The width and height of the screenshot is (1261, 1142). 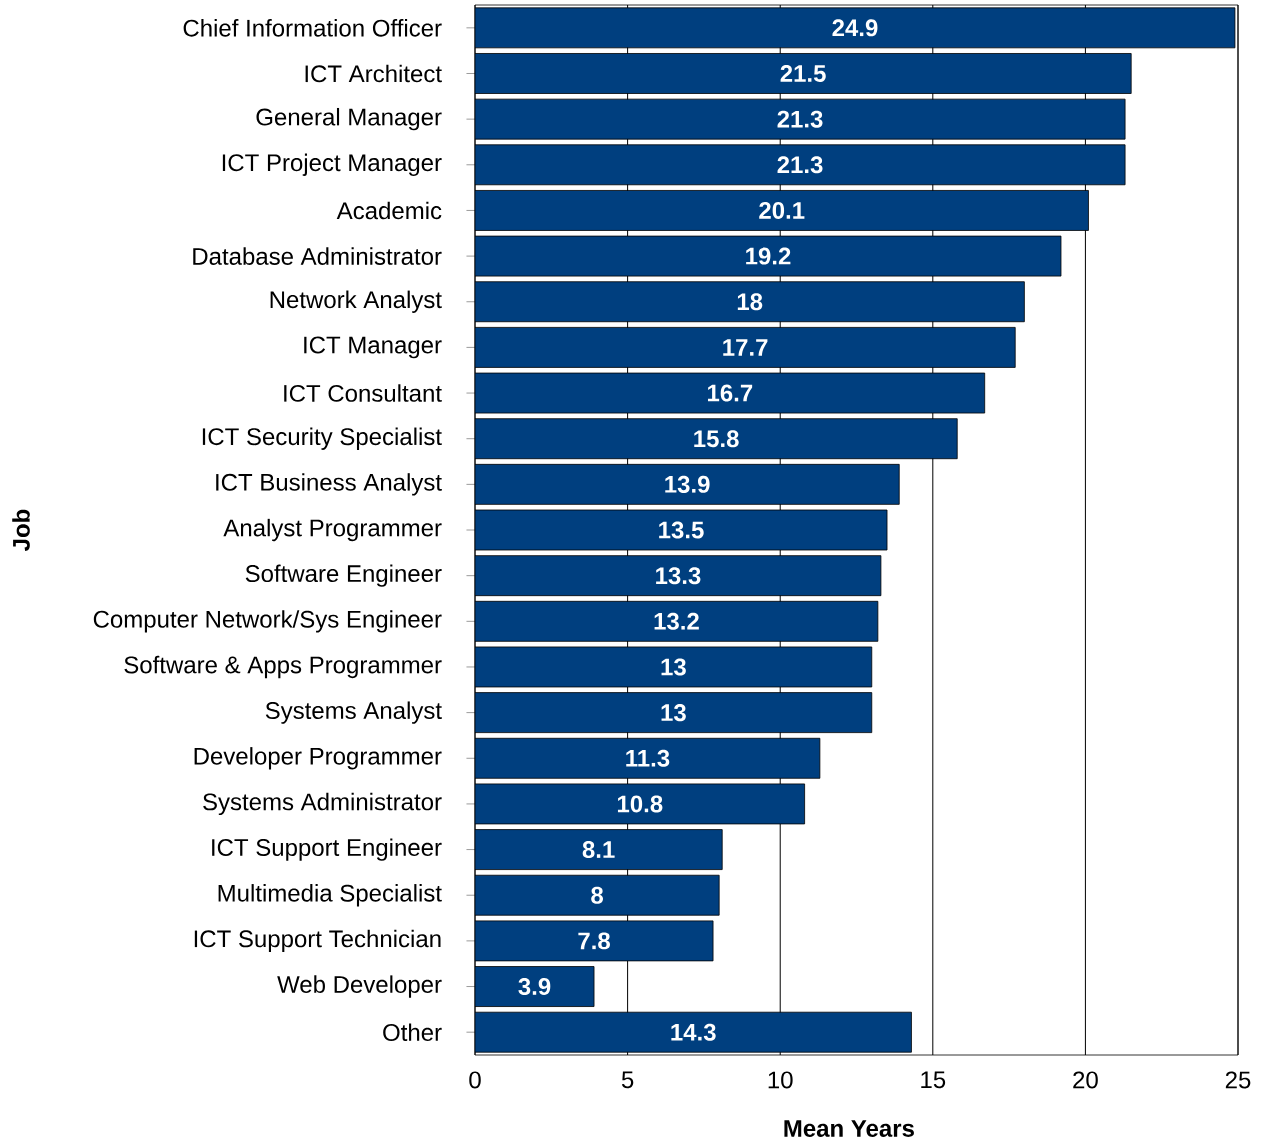 I want to click on y-tick-label: Web Developer, so click(x=359, y=986).